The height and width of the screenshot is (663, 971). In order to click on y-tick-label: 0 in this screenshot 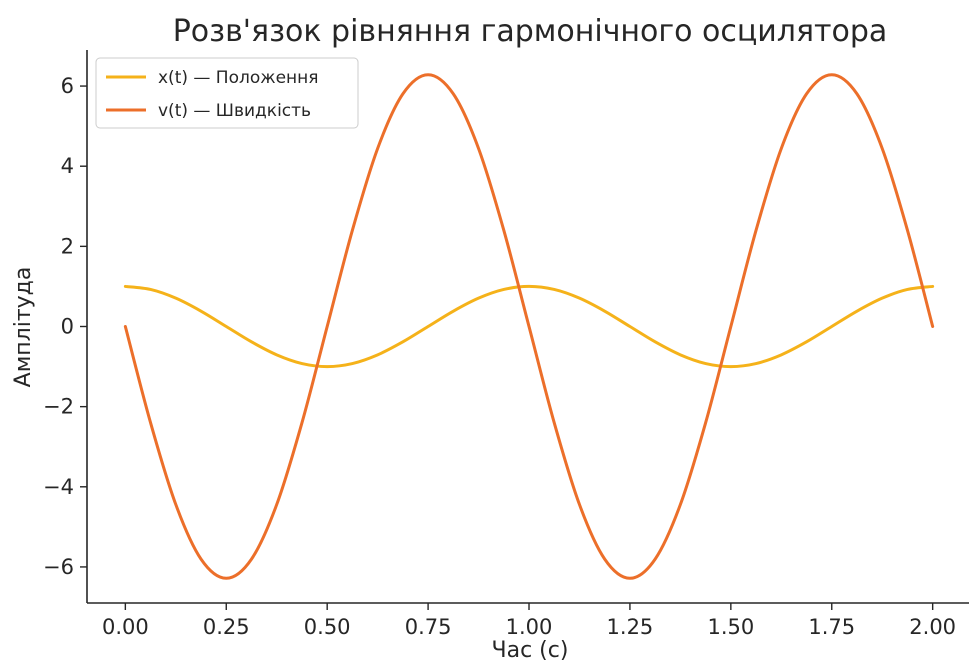, I will do `click(67, 327)`.